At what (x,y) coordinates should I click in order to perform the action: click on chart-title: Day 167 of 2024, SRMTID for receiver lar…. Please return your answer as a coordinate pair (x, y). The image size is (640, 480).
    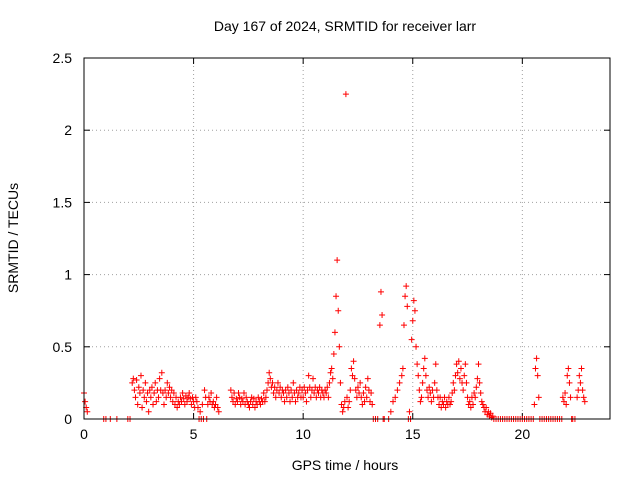
    Looking at the image, I should click on (345, 26).